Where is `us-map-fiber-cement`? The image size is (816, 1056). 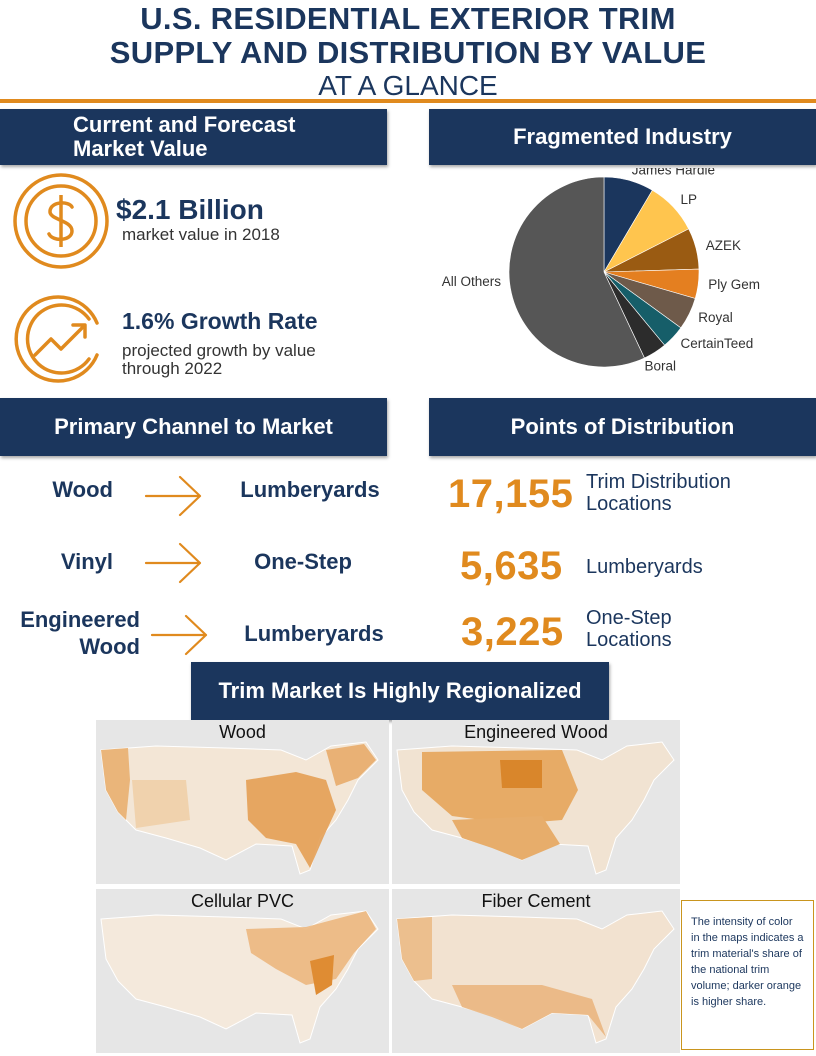 us-map-fiber-cement is located at coordinates (535, 977).